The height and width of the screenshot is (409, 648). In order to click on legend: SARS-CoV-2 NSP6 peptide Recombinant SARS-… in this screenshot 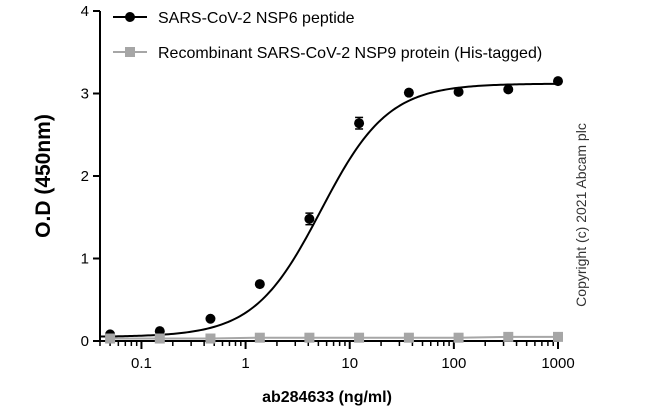, I will do `click(327, 36)`.